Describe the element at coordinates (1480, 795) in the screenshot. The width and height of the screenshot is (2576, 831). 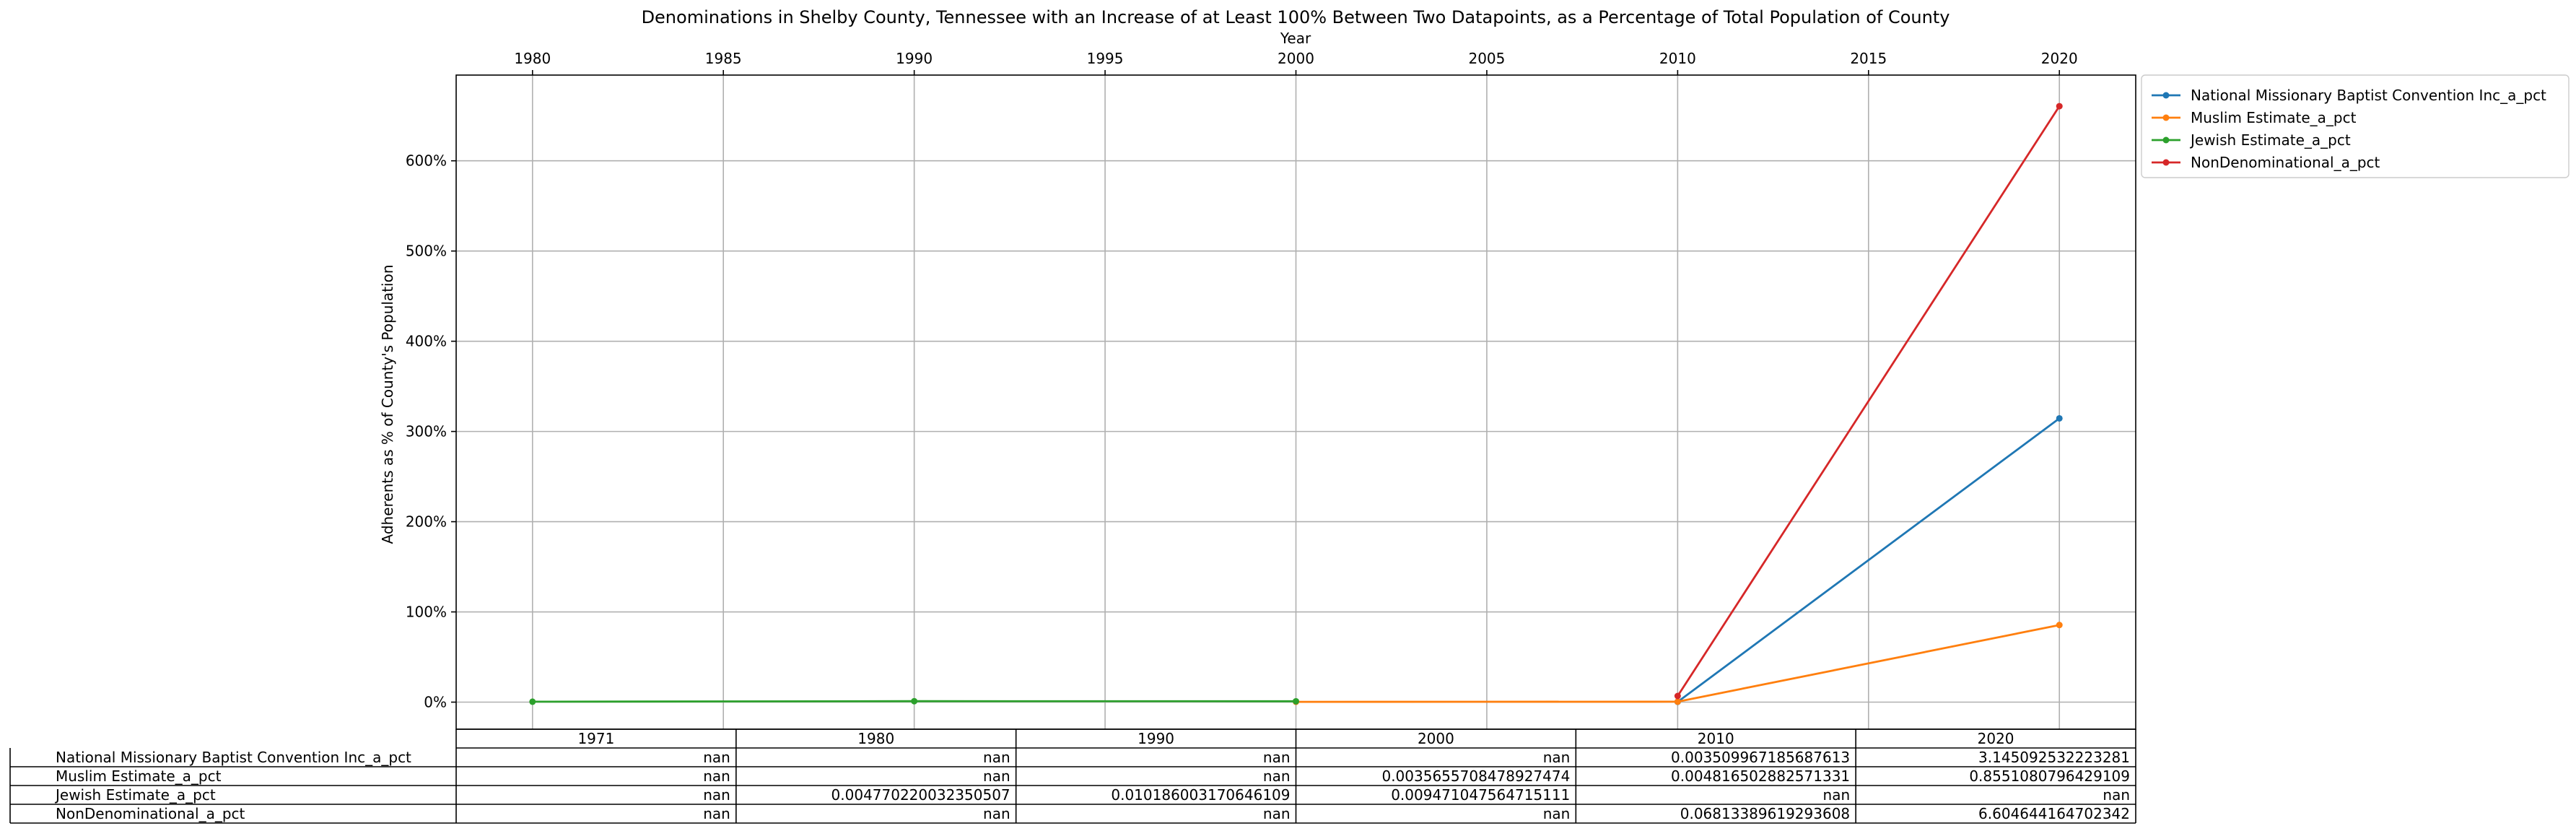
I see `table-cell: 0.009471047564715111` at that location.